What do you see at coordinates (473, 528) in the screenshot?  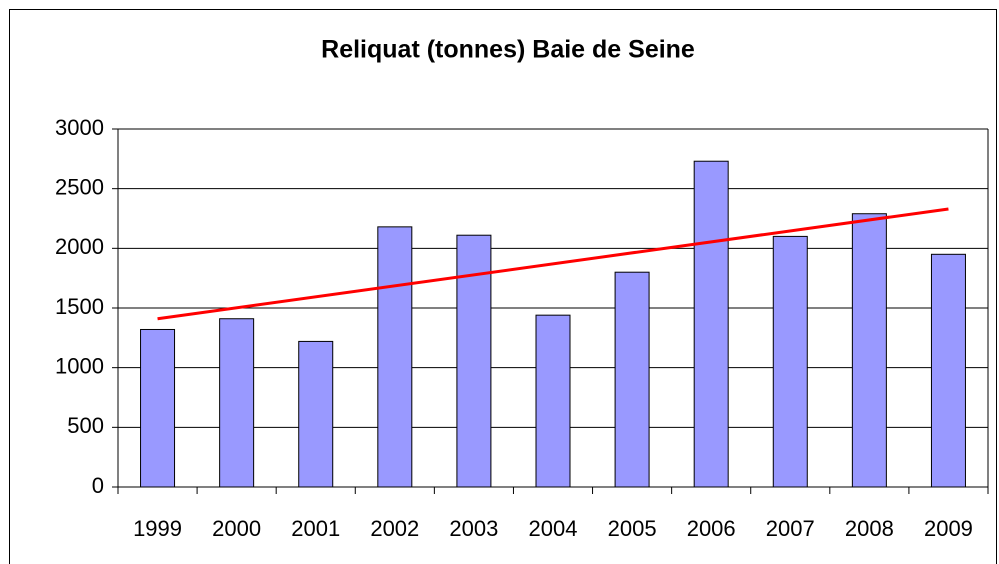 I see `x-tick-label: 2003` at bounding box center [473, 528].